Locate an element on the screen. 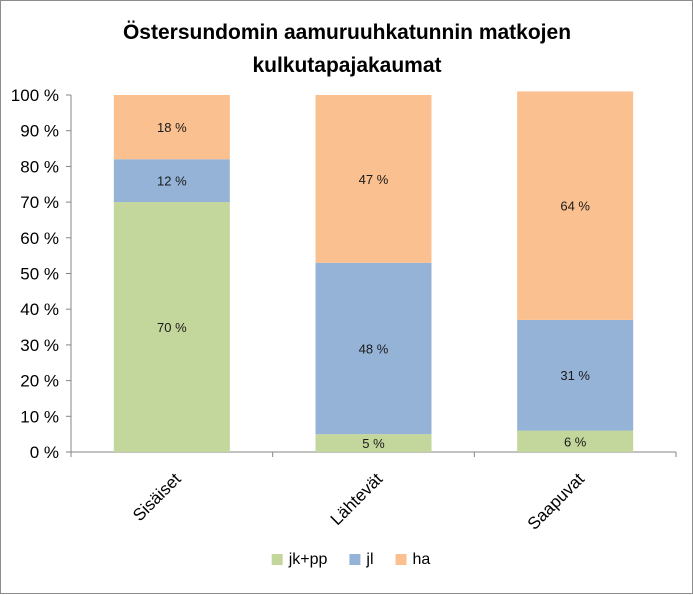  y-tick-label: 10 % is located at coordinates (39, 416).